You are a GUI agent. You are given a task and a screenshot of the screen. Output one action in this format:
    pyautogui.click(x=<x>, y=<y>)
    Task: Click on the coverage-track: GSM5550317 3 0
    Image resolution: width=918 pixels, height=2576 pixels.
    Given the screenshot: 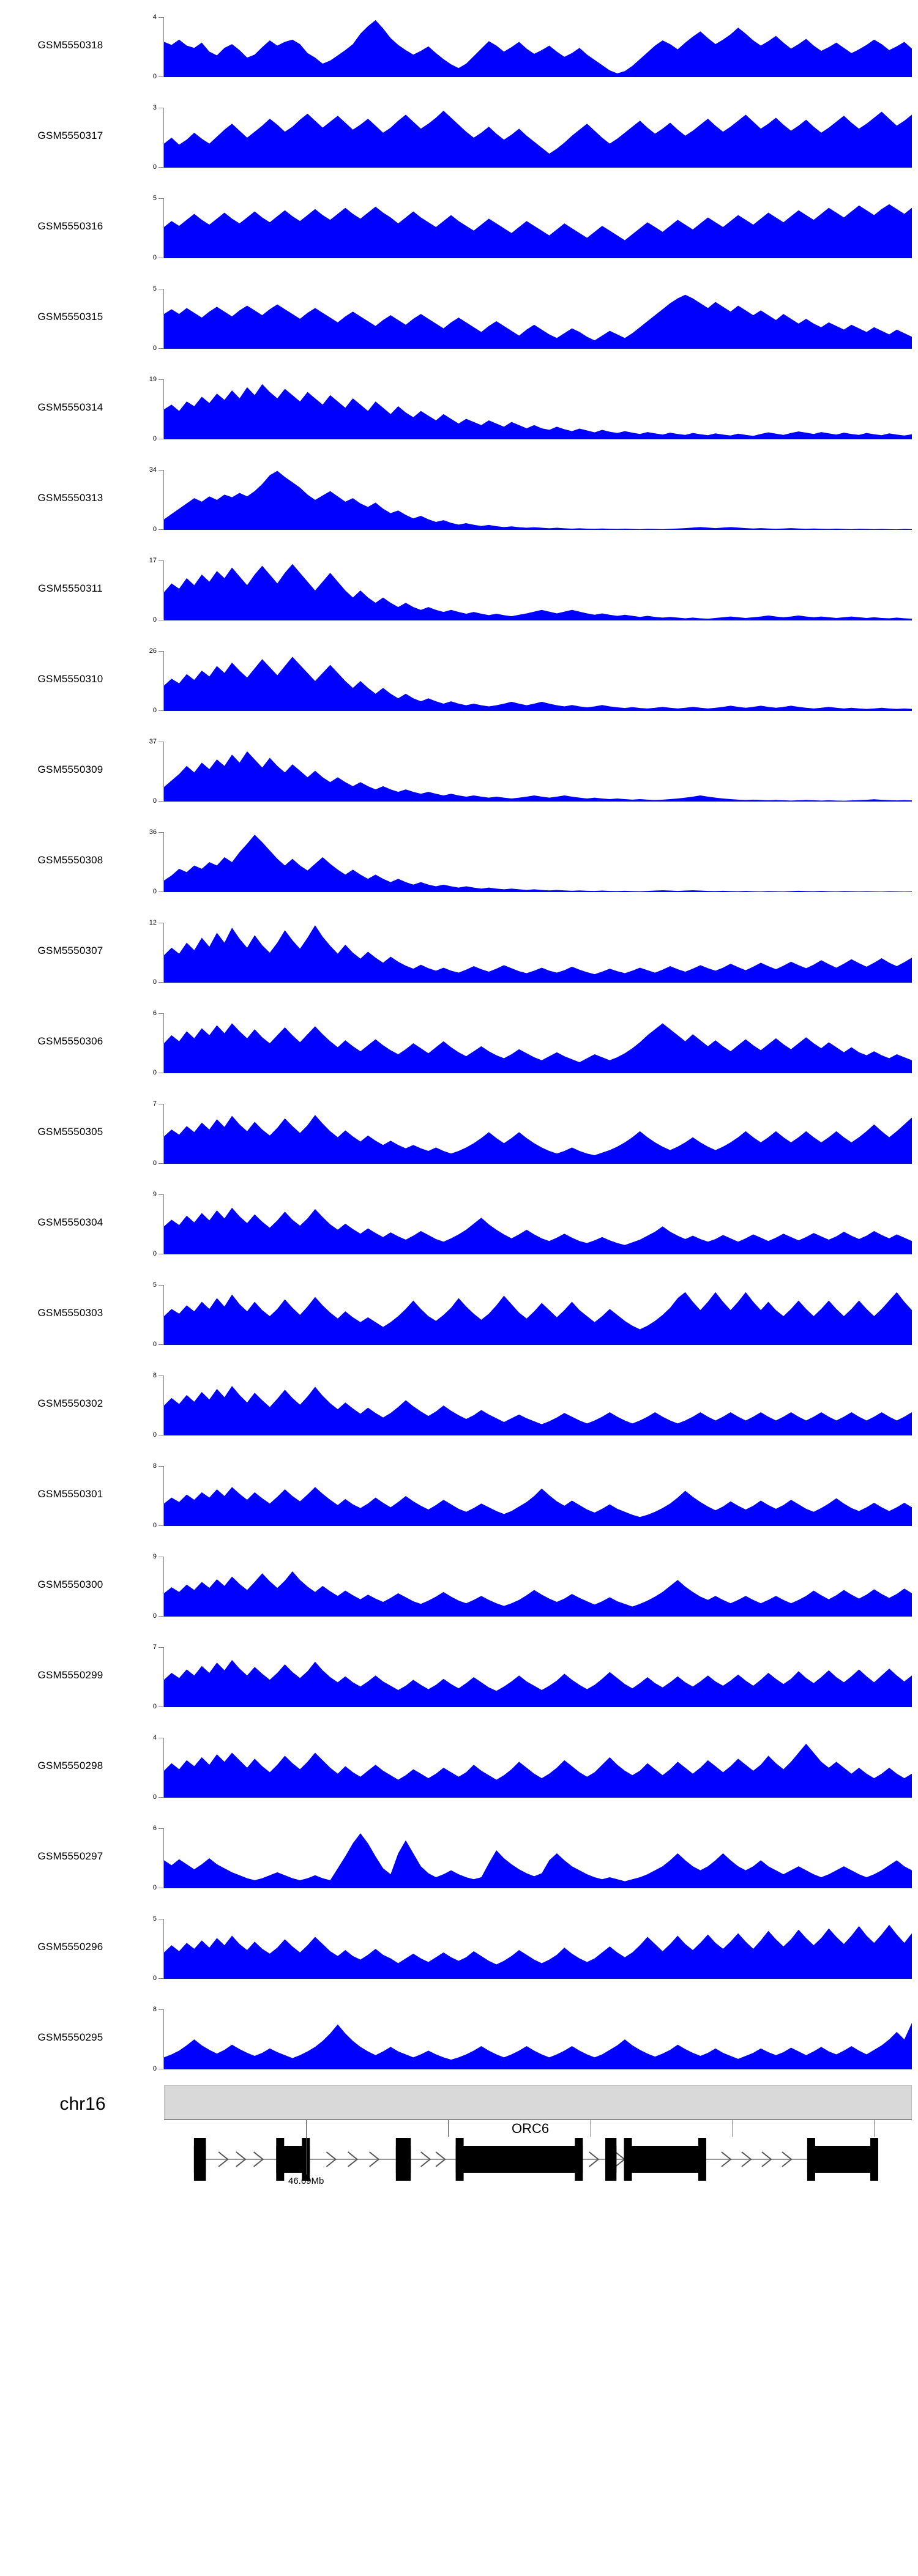 What is the action you would take?
    pyautogui.click(x=459, y=136)
    